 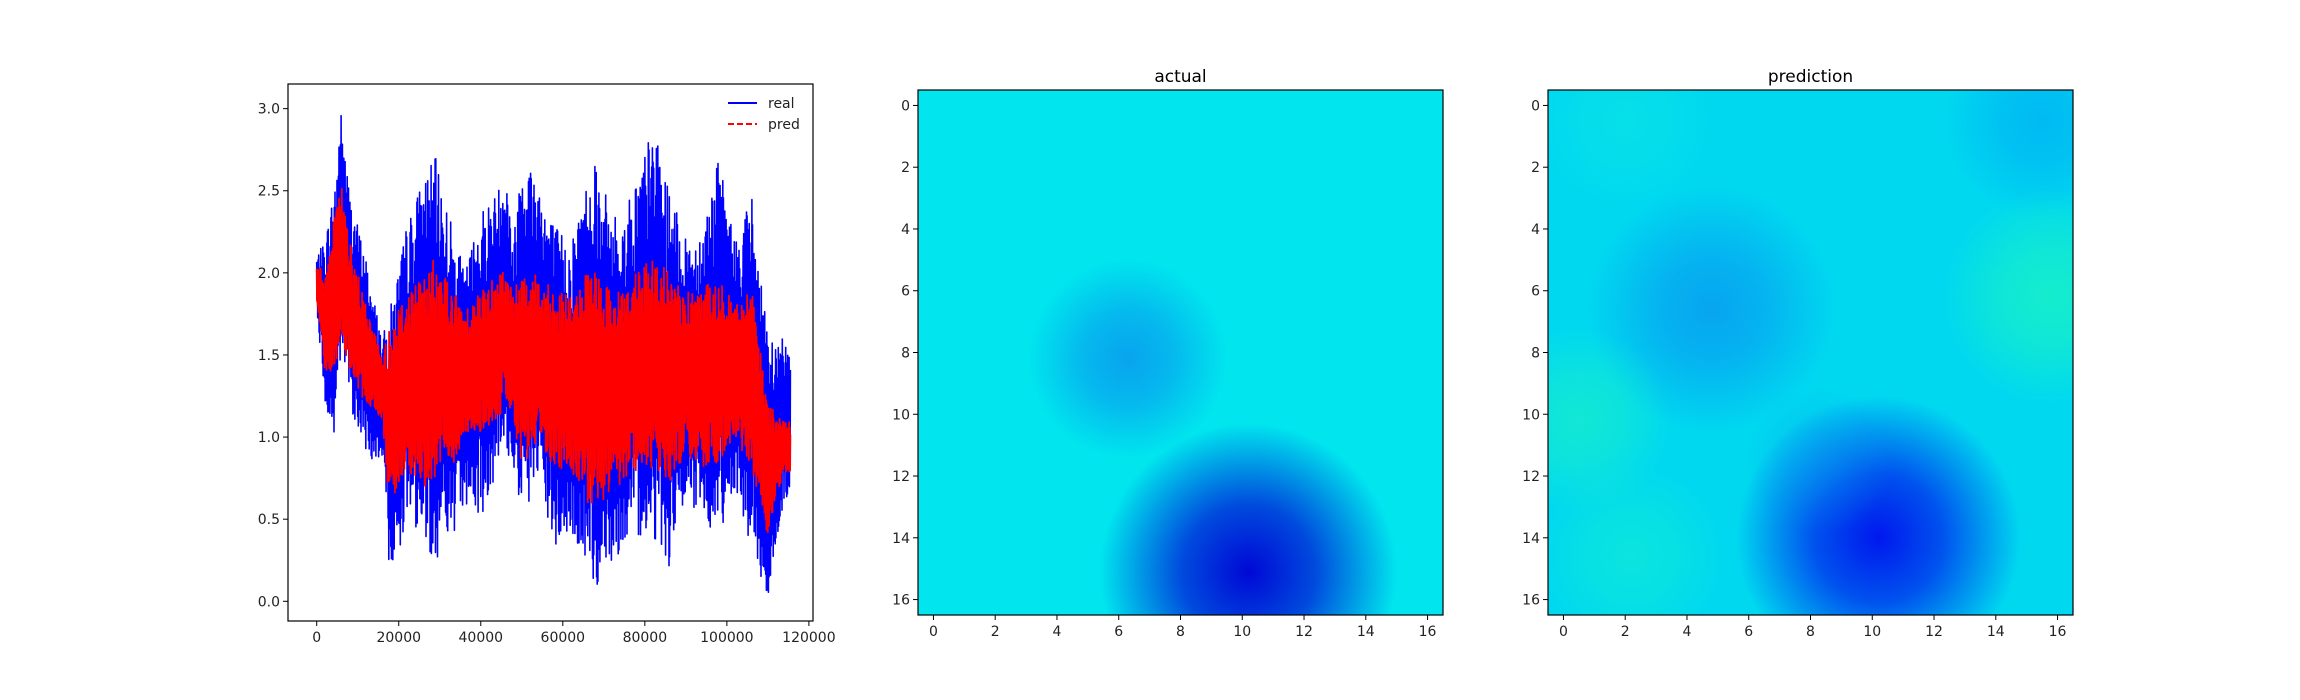 What do you see at coordinates (1057, 632) in the screenshot?
I see `actual-x-tick-label: 4` at bounding box center [1057, 632].